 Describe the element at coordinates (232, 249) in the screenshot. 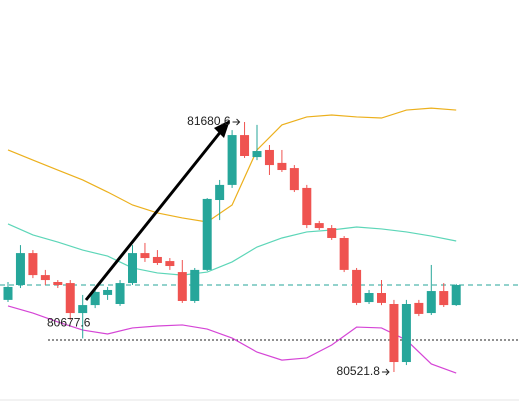

I see `band-line` at that location.